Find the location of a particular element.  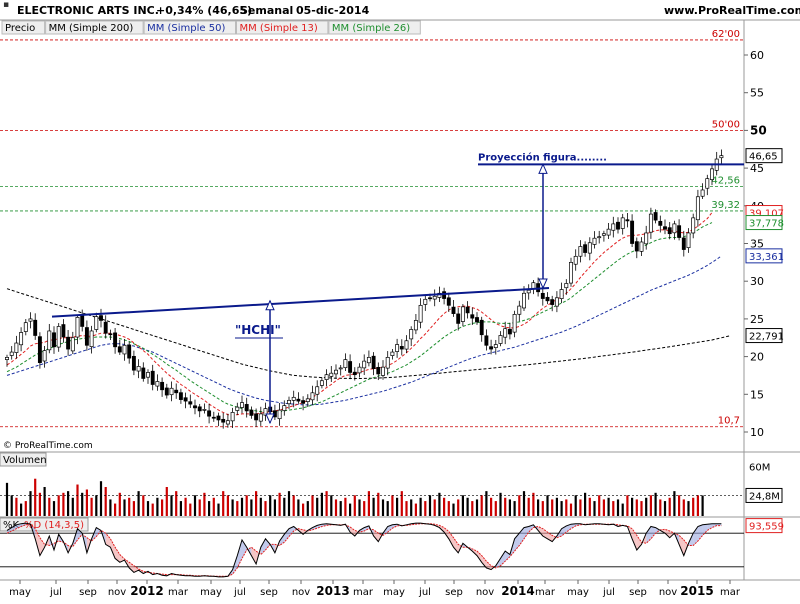

legend-label: MM (Simple 50) is located at coordinates (186, 28).